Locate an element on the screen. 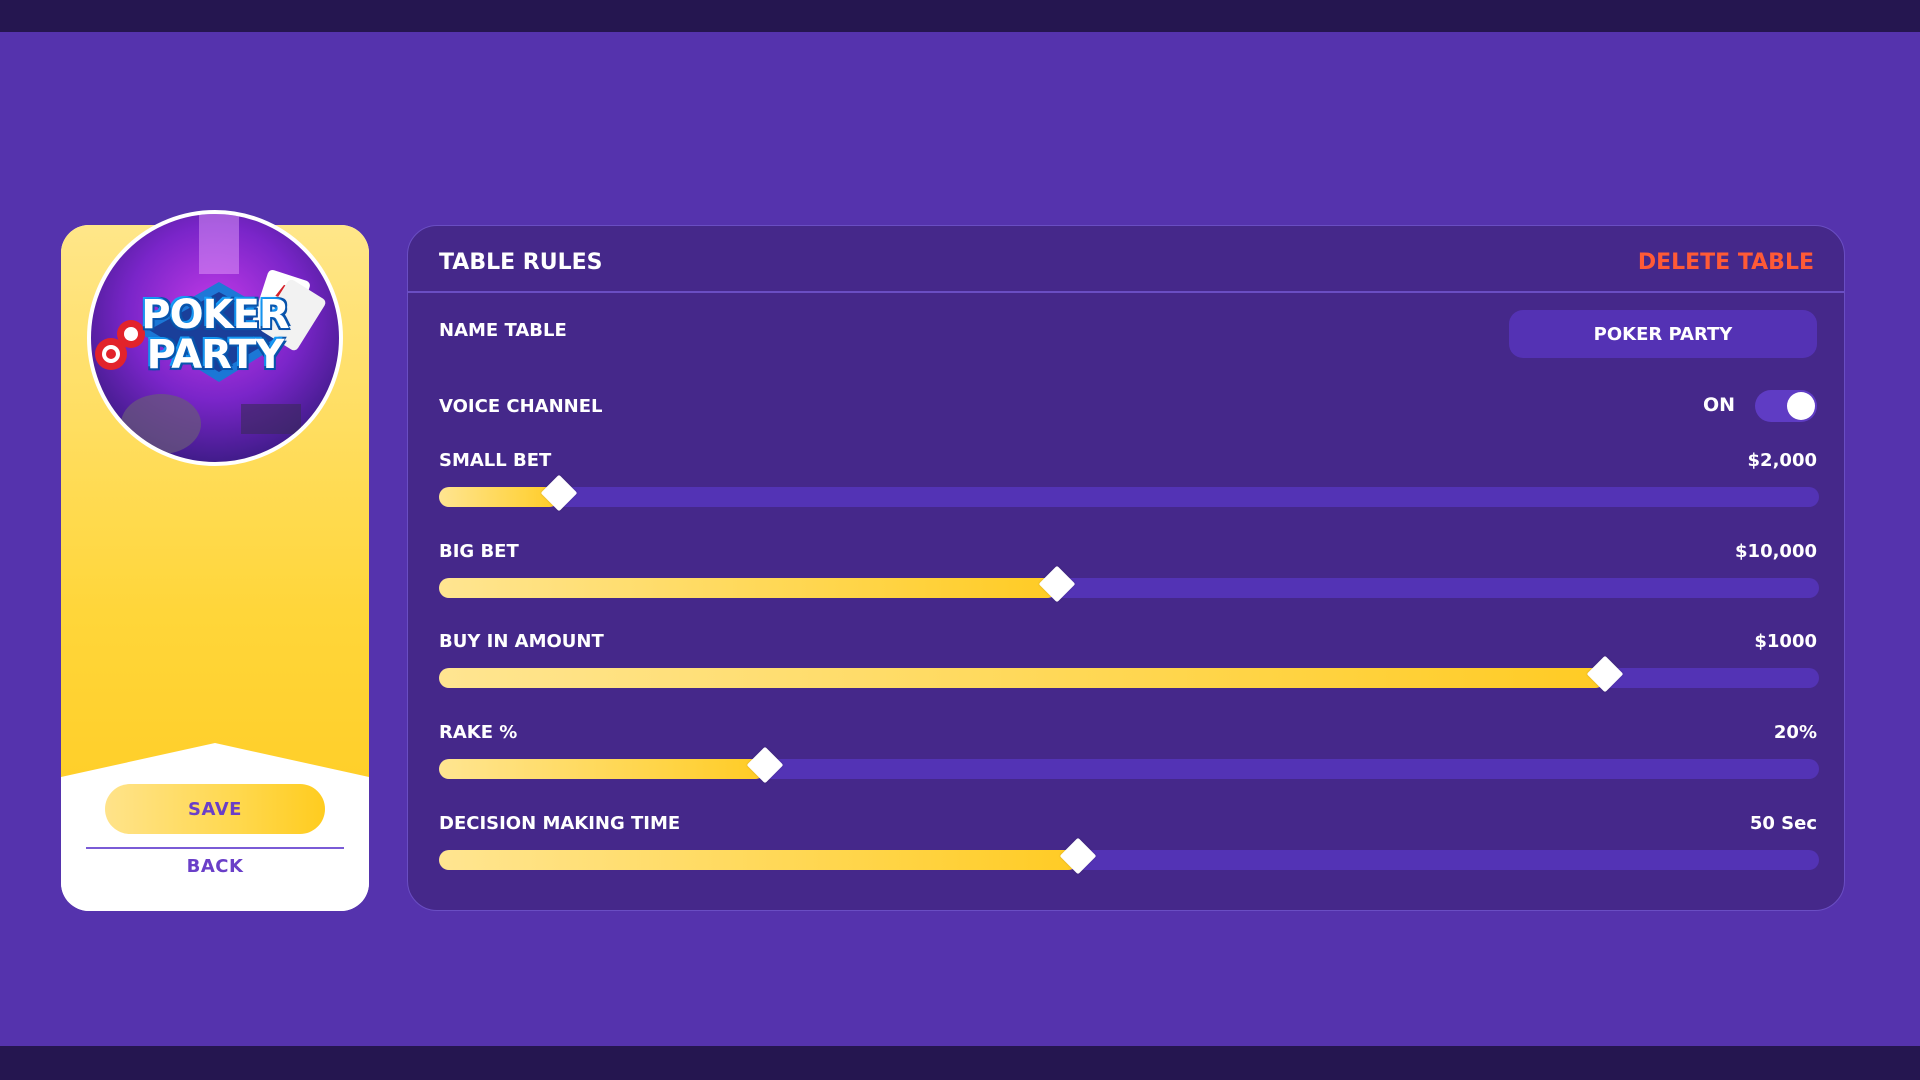 The image size is (1920, 1080). name-table-label: NAME TABLE is located at coordinates (503, 330).